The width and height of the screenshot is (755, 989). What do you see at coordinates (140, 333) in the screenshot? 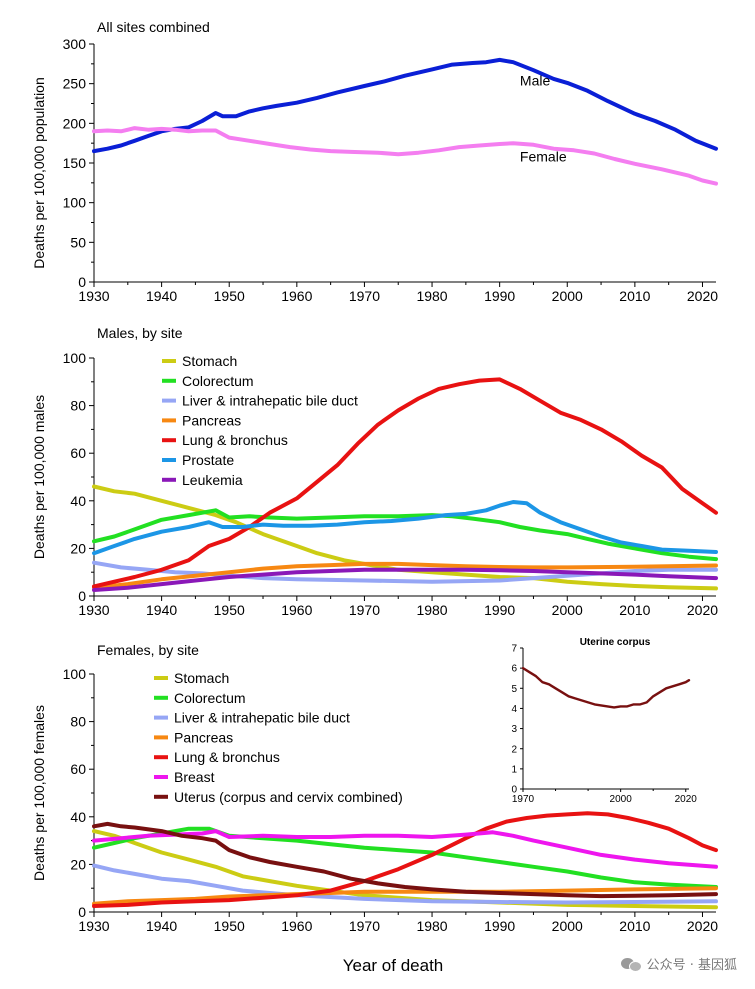
I see `panel-title: Males, by site` at bounding box center [140, 333].